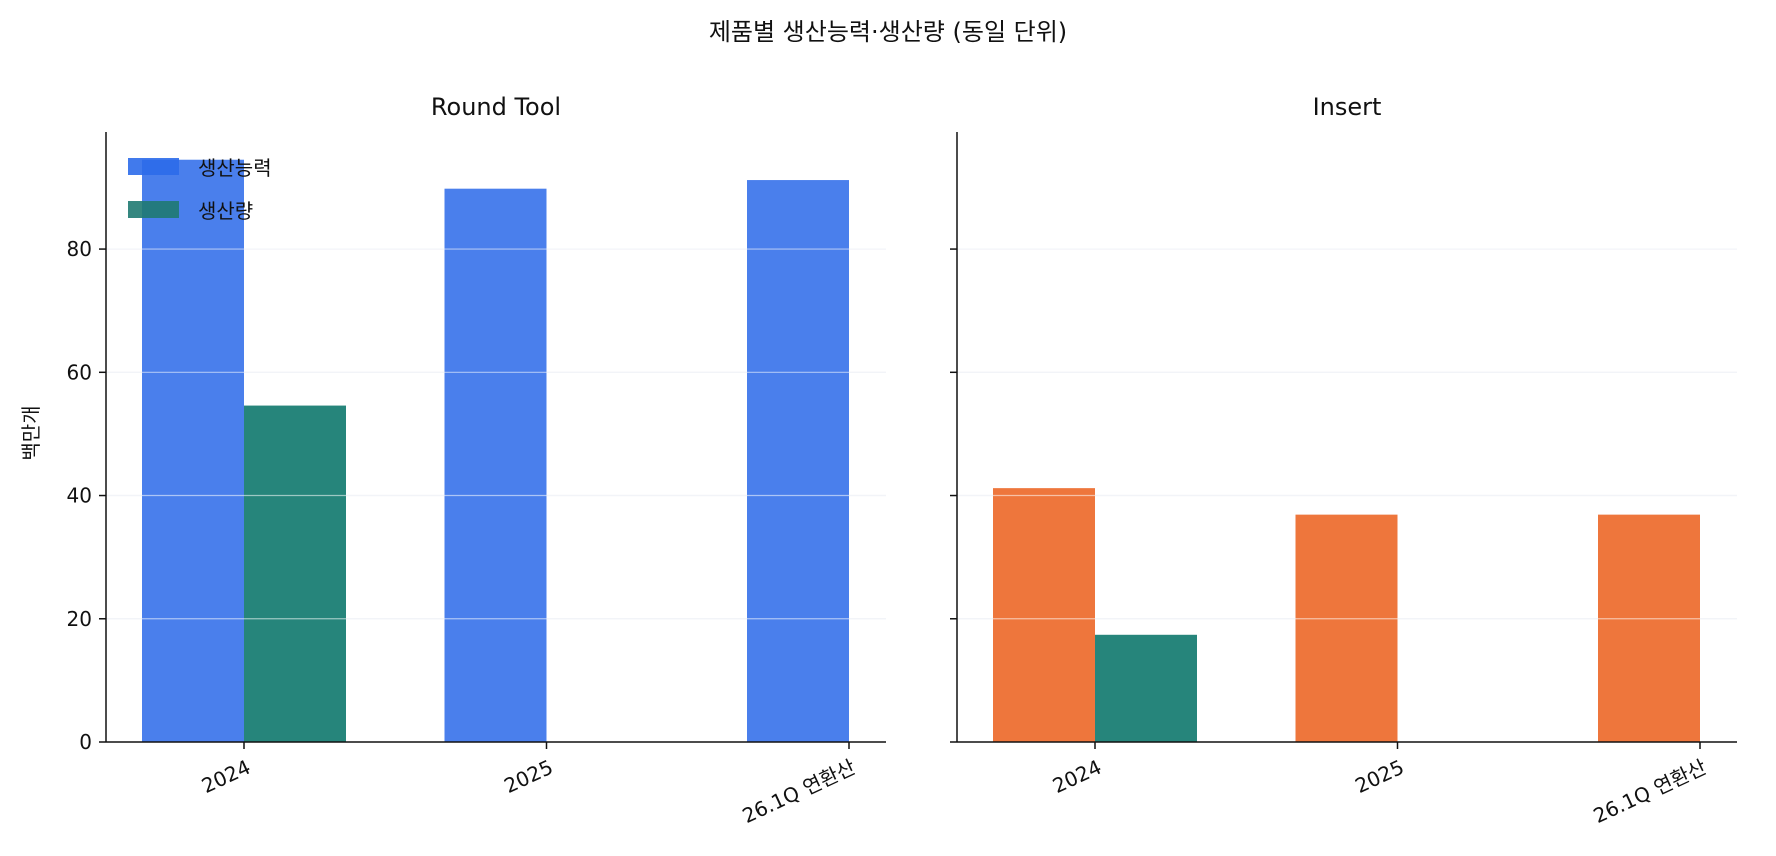  I want to click on y-tick-label: 40, so click(79, 496).